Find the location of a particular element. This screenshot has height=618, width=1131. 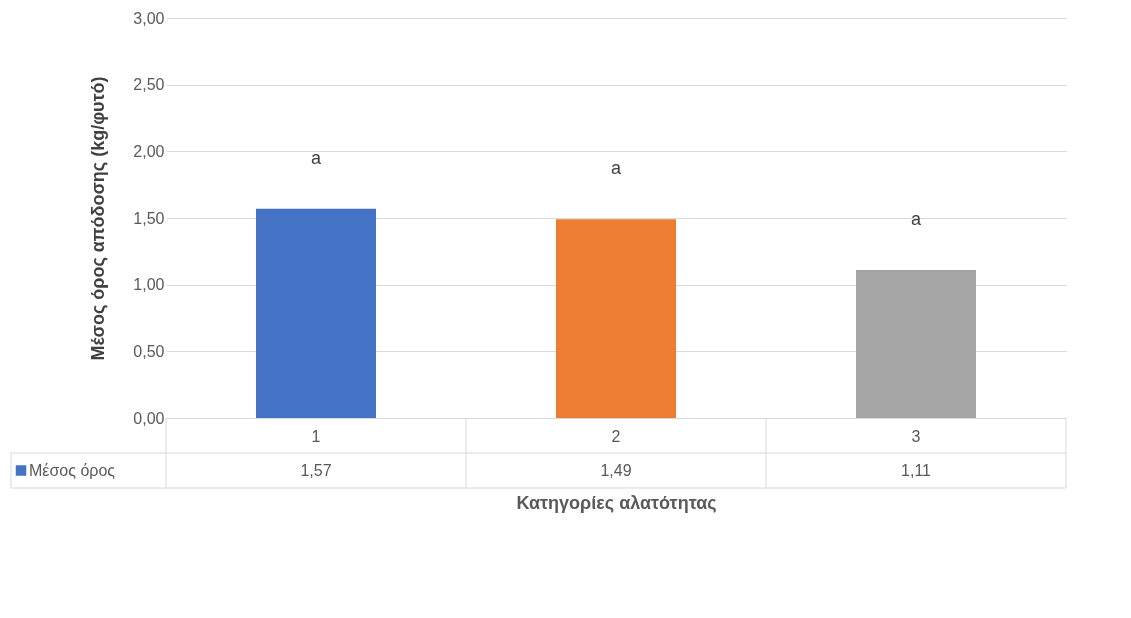

x-tick-label: 3 is located at coordinates (916, 436).